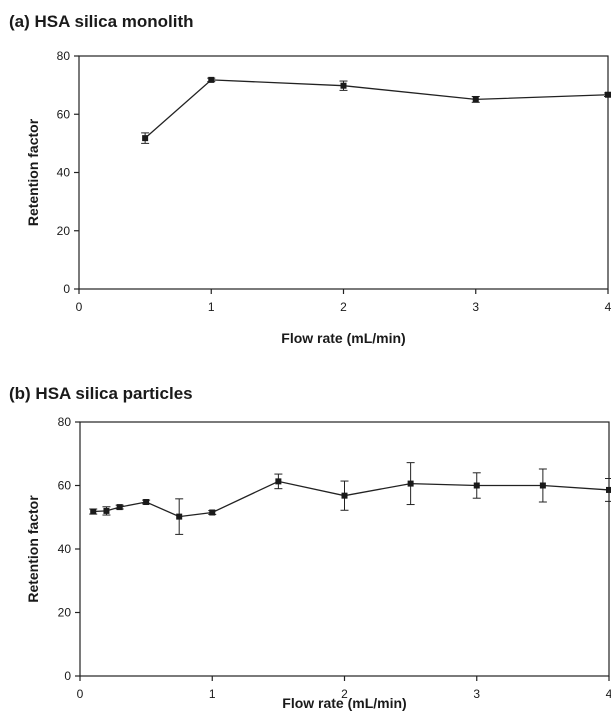 Image resolution: width=611 pixels, height=713 pixels. What do you see at coordinates (211, 307) in the screenshot?
I see `chart-a-xtick-label: 1` at bounding box center [211, 307].